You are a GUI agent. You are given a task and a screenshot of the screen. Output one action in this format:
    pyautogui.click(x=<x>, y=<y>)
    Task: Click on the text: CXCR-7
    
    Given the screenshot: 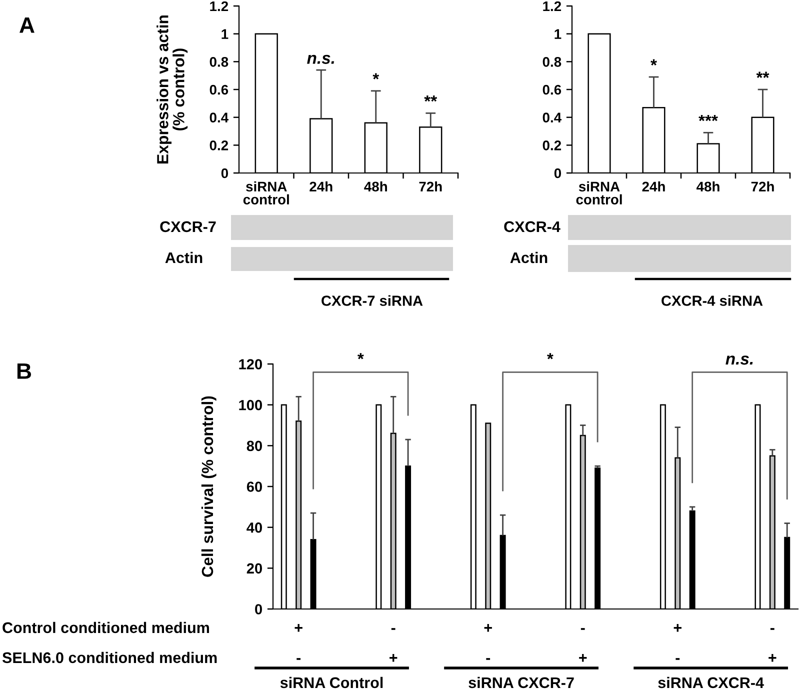 What is the action you would take?
    pyautogui.click(x=188, y=226)
    